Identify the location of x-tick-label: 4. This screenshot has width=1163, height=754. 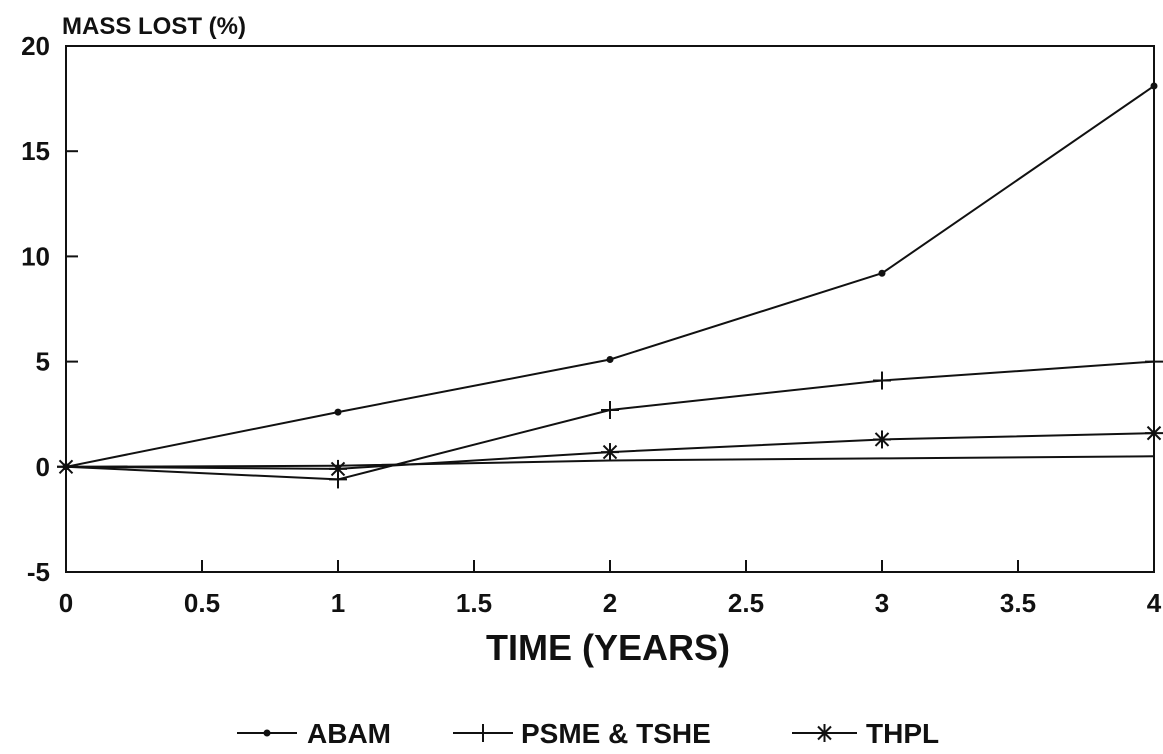
(1154, 603).